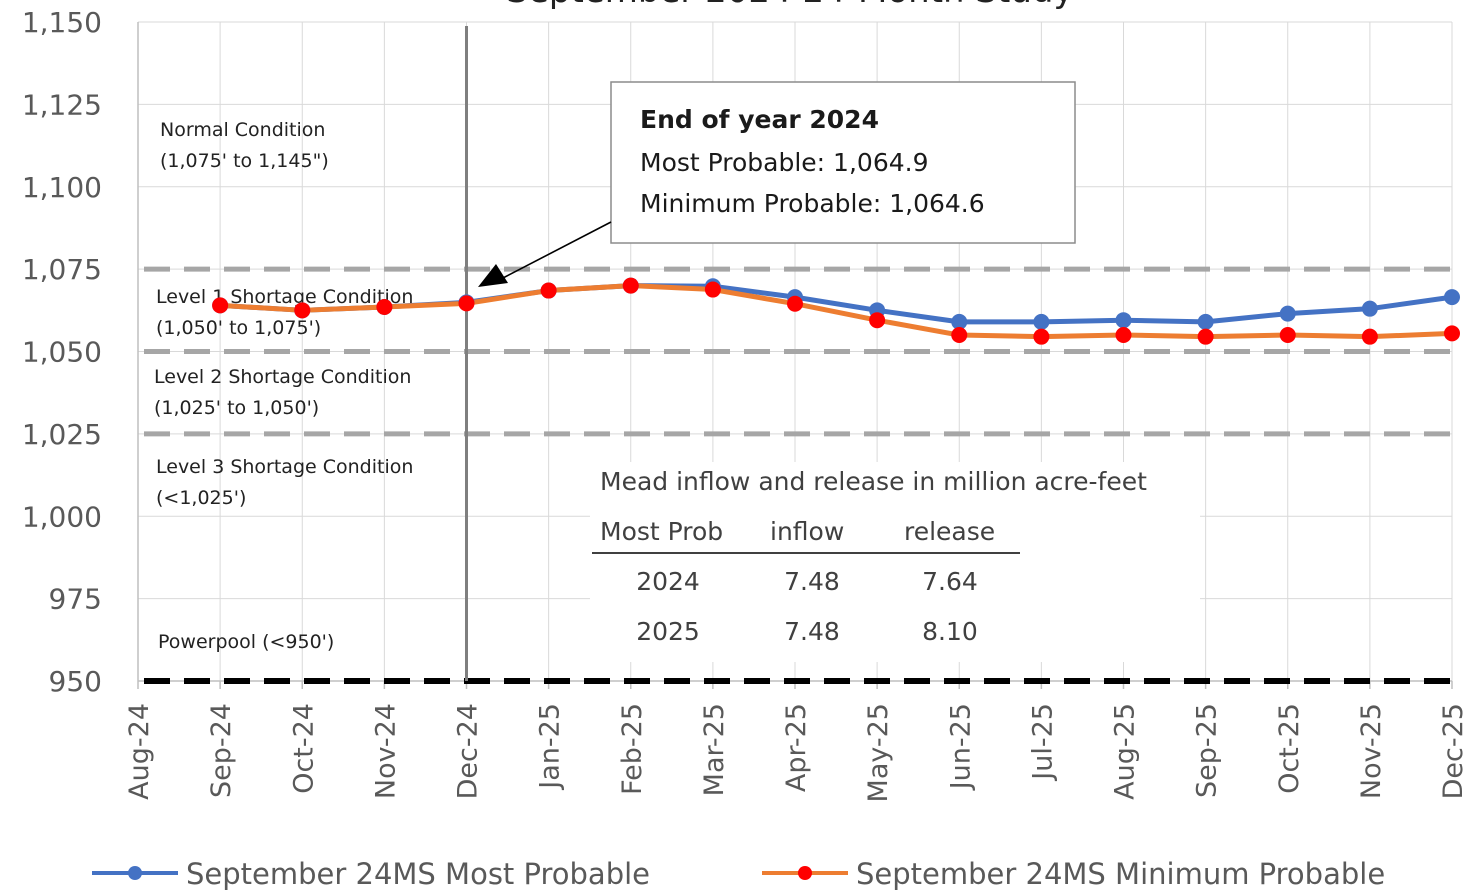 This screenshot has width=1481, height=896. What do you see at coordinates (1371, 751) in the screenshot?
I see `x-tick-label: Nov-25` at bounding box center [1371, 751].